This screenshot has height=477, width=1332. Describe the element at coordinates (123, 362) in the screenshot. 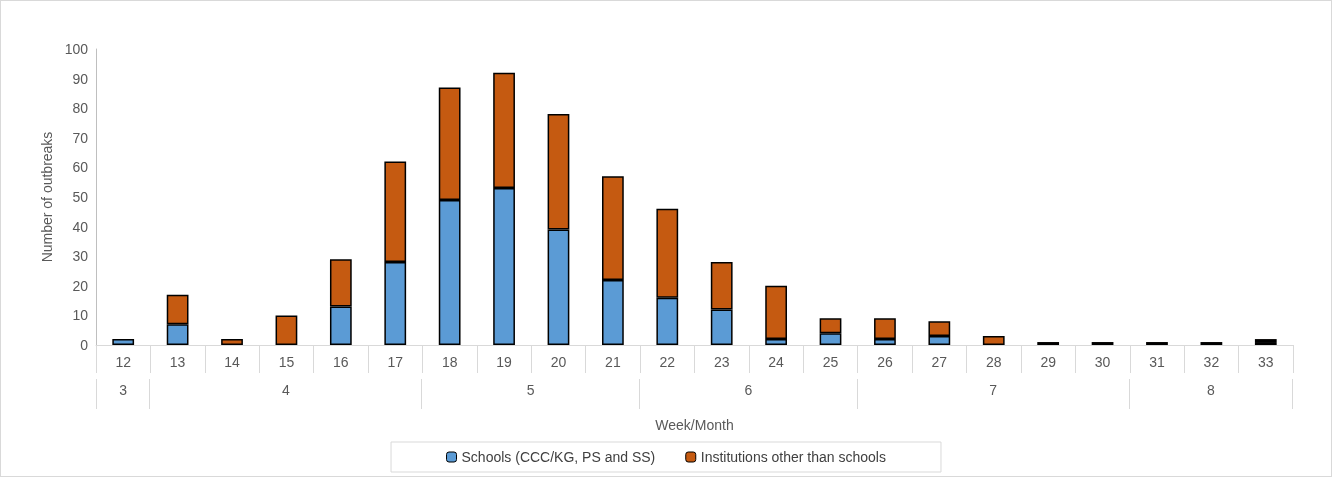

I see `x-tick-label: 12` at that location.